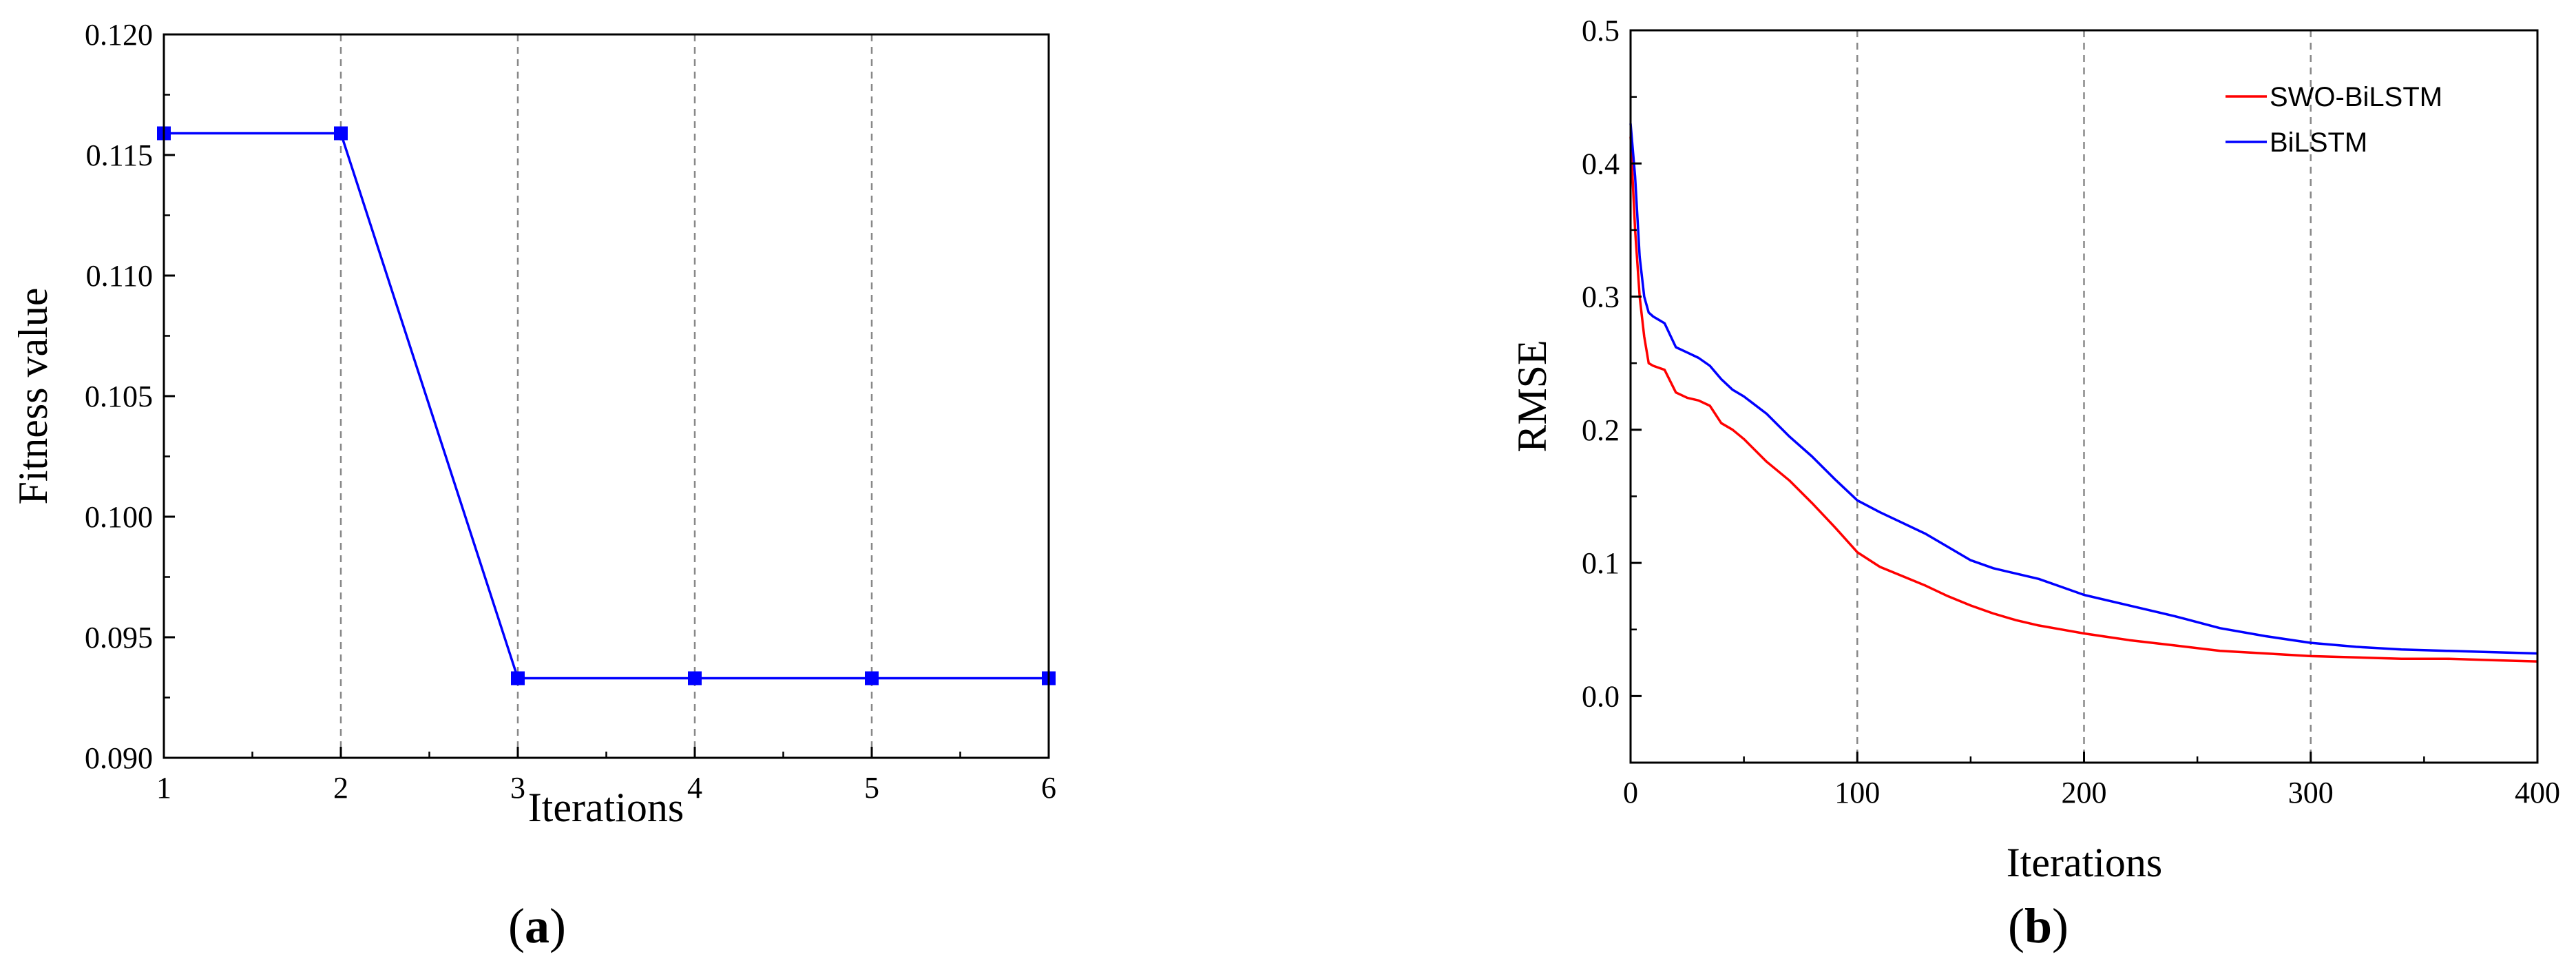 This screenshot has width=2576, height=970. Describe the element at coordinates (1857, 792) in the screenshot. I see `b-x-tick-label: 100` at that location.